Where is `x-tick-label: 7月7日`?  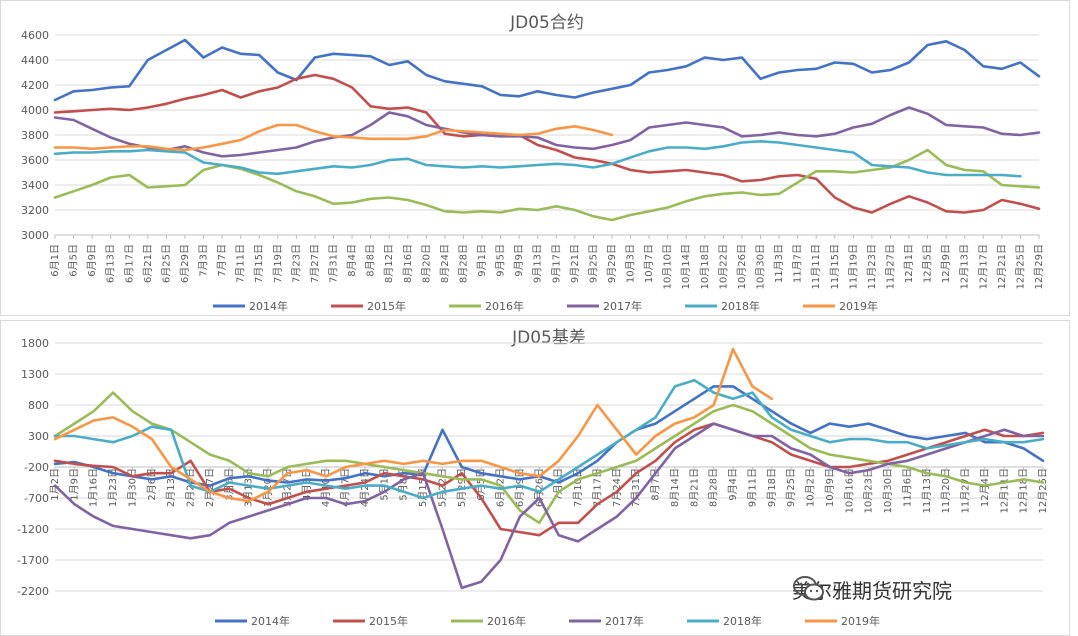 x-tick-label: 7月7日 is located at coordinates (222, 260).